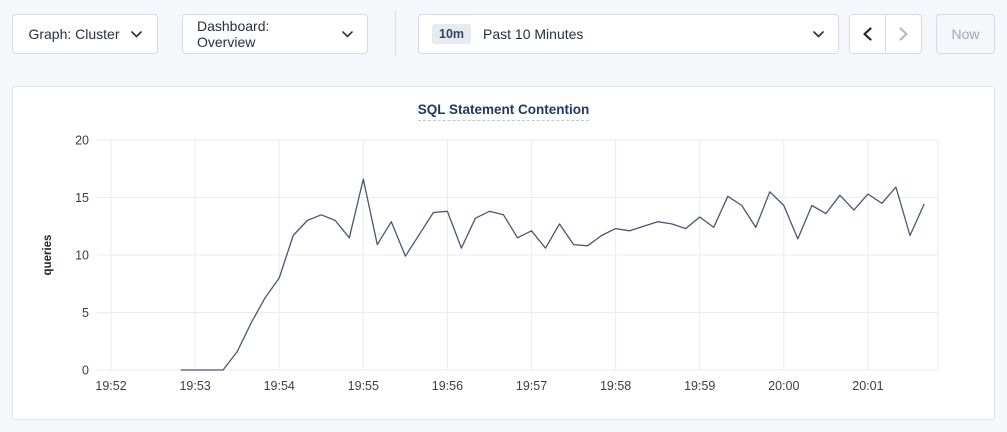 The width and height of the screenshot is (1007, 432). What do you see at coordinates (452, 34) in the screenshot?
I see `time-range-badge: 10m` at bounding box center [452, 34].